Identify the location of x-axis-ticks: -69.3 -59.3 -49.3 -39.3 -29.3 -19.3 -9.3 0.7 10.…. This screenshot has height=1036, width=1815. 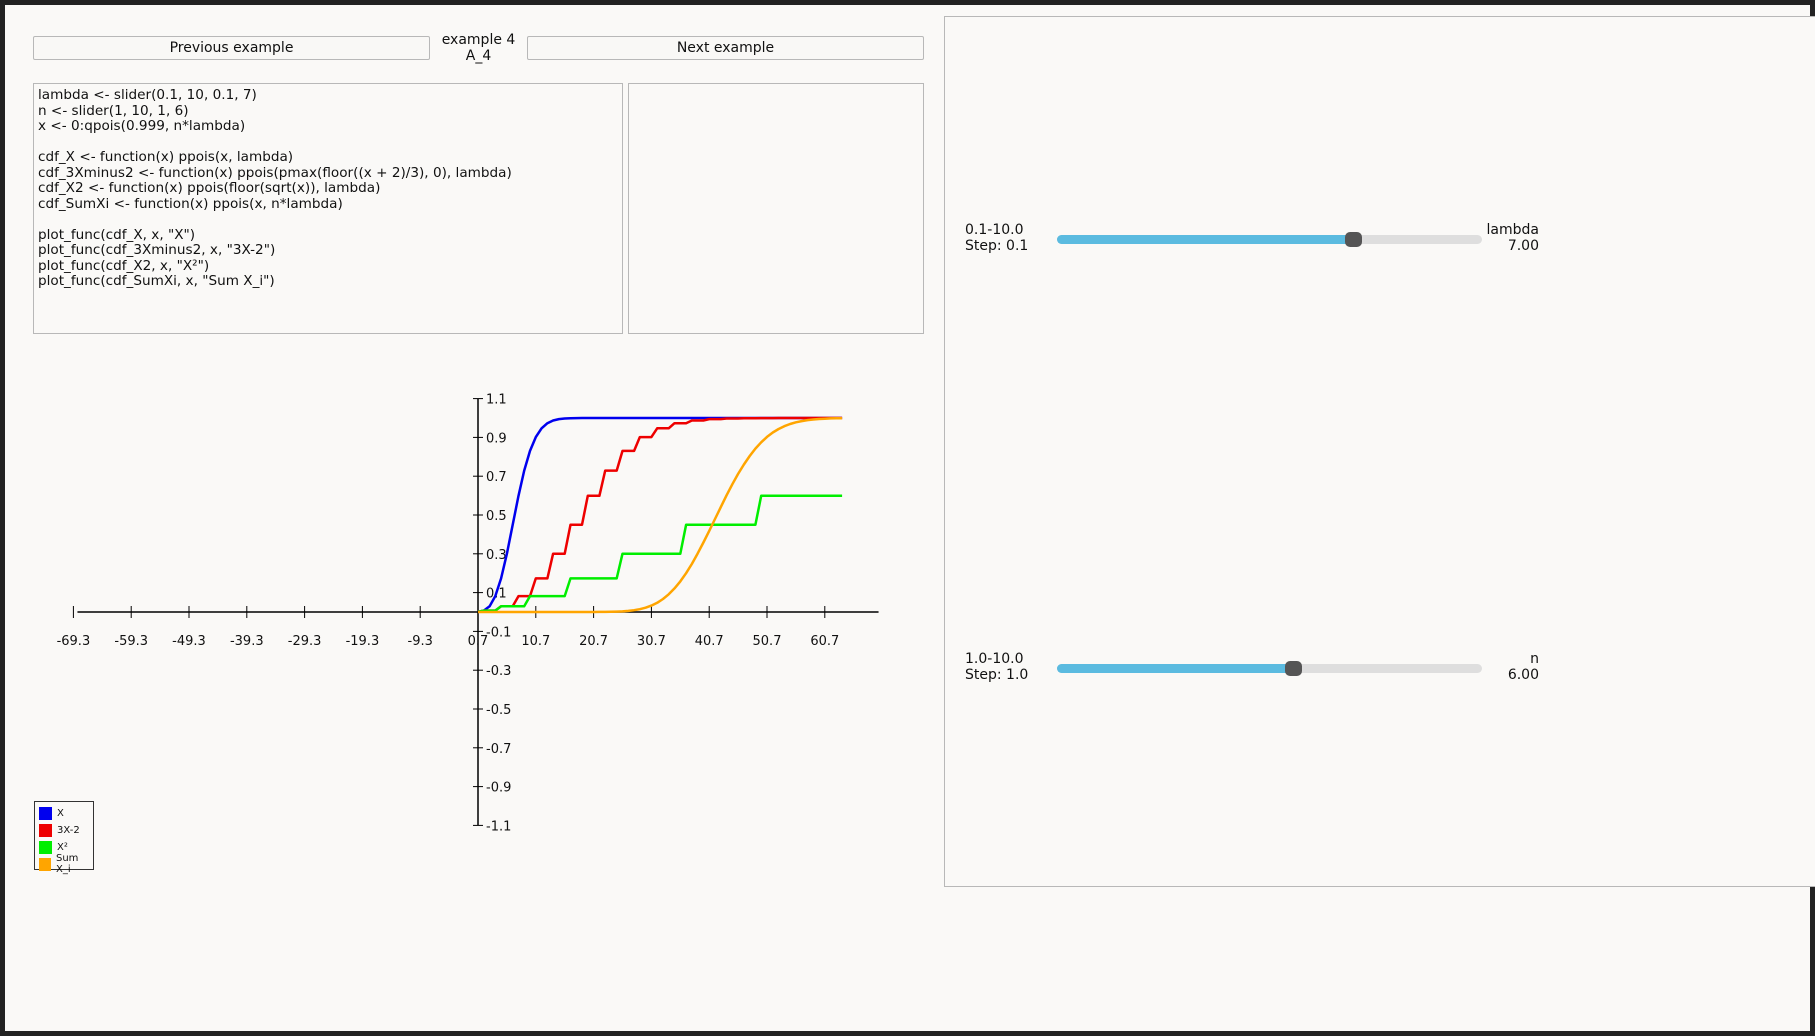
(448, 627).